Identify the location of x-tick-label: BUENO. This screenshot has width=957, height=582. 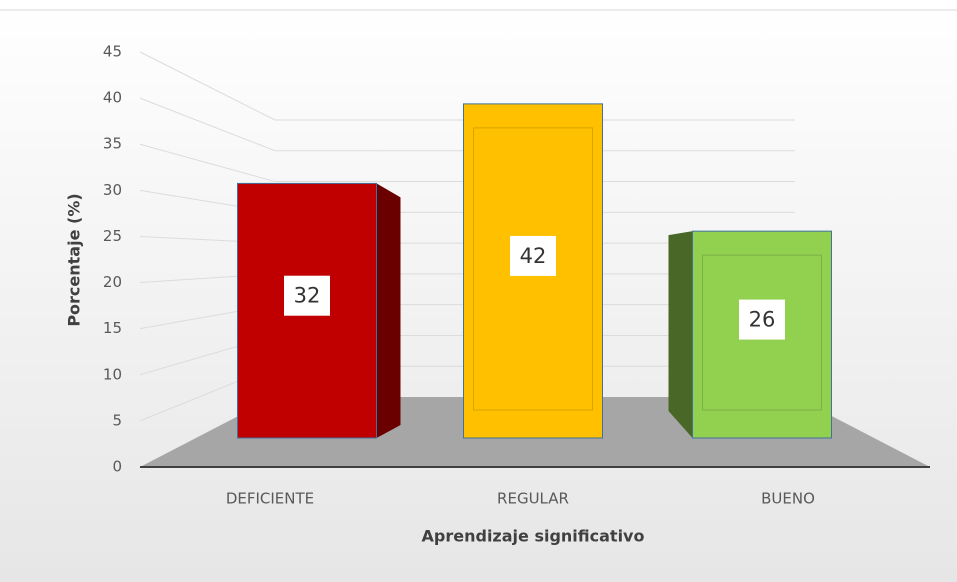
(788, 499).